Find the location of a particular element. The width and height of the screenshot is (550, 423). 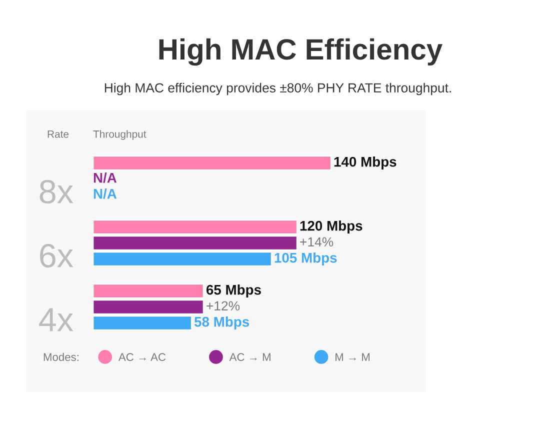

y-tick-label: 6x is located at coordinates (57, 256).